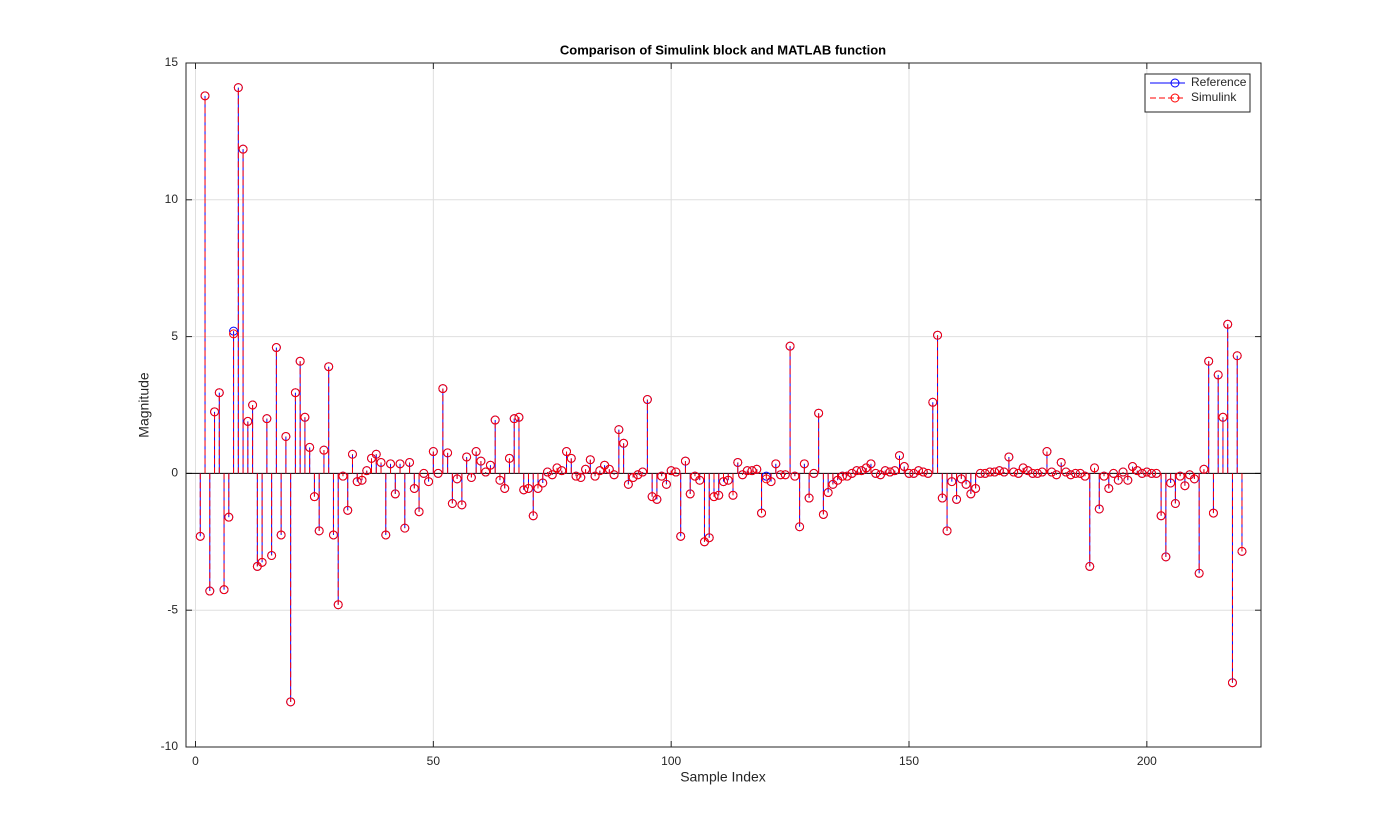 The image size is (1394, 840). What do you see at coordinates (1214, 97) in the screenshot?
I see `legend-label: Simulink` at bounding box center [1214, 97].